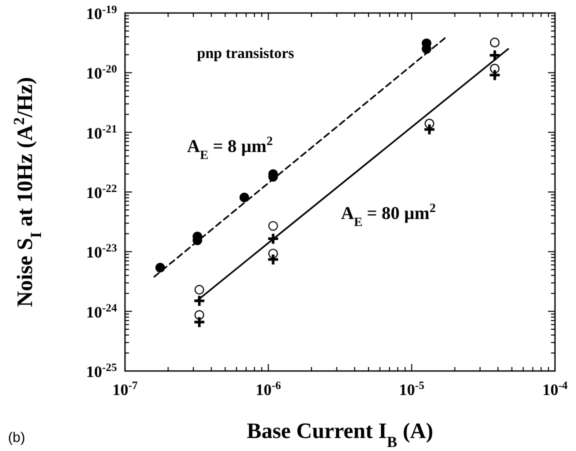 This screenshot has height=451, width=576. What do you see at coordinates (245, 54) in the screenshot?
I see `annotation: pnp transistors` at bounding box center [245, 54].